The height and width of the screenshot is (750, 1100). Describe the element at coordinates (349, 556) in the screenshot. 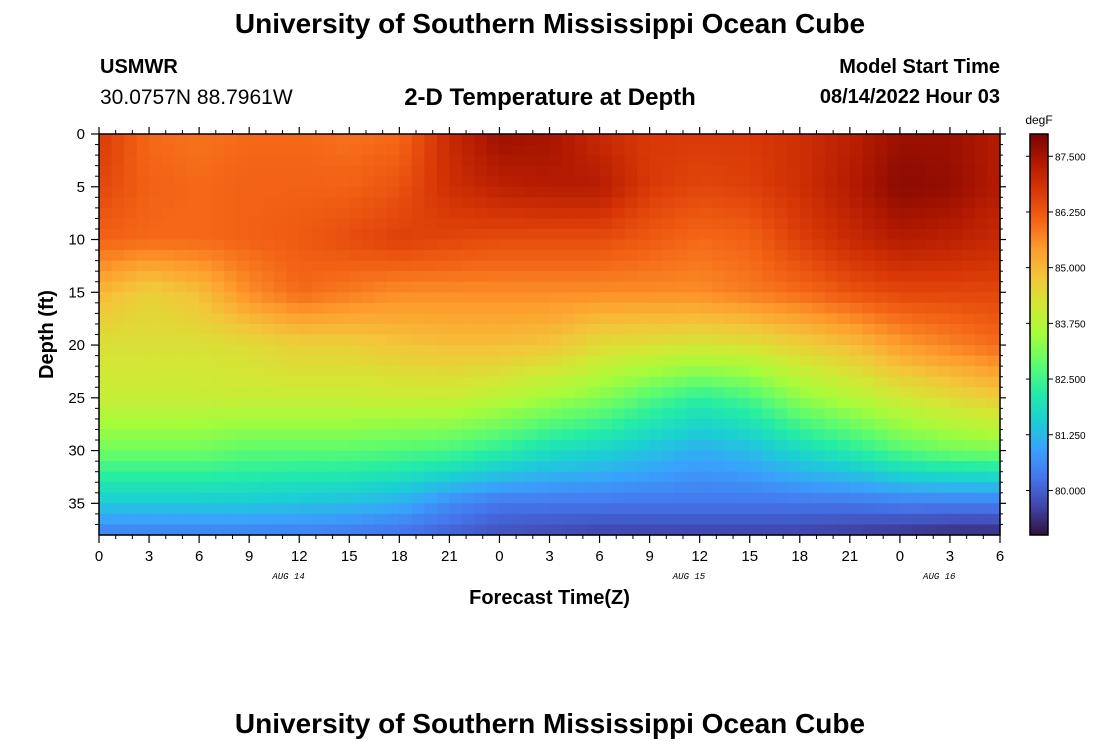

I see `x-tick-label: 15` at that location.